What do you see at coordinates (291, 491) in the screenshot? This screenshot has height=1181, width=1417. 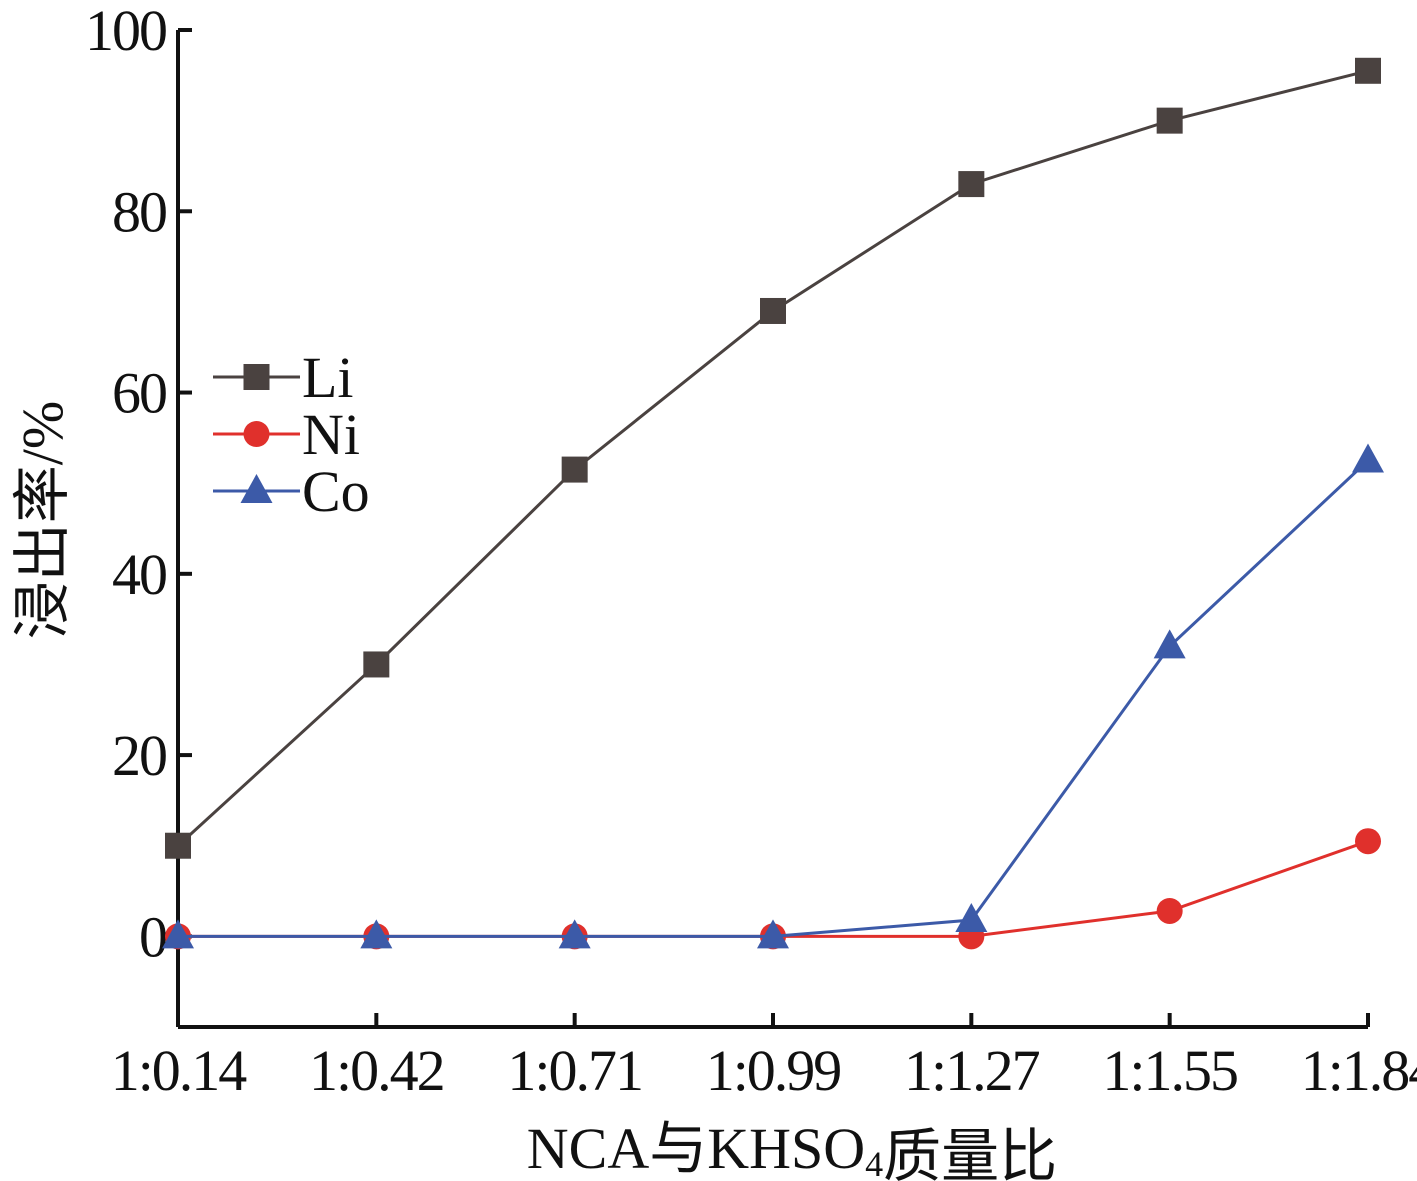 I see `legend-item-co: Co` at bounding box center [291, 491].